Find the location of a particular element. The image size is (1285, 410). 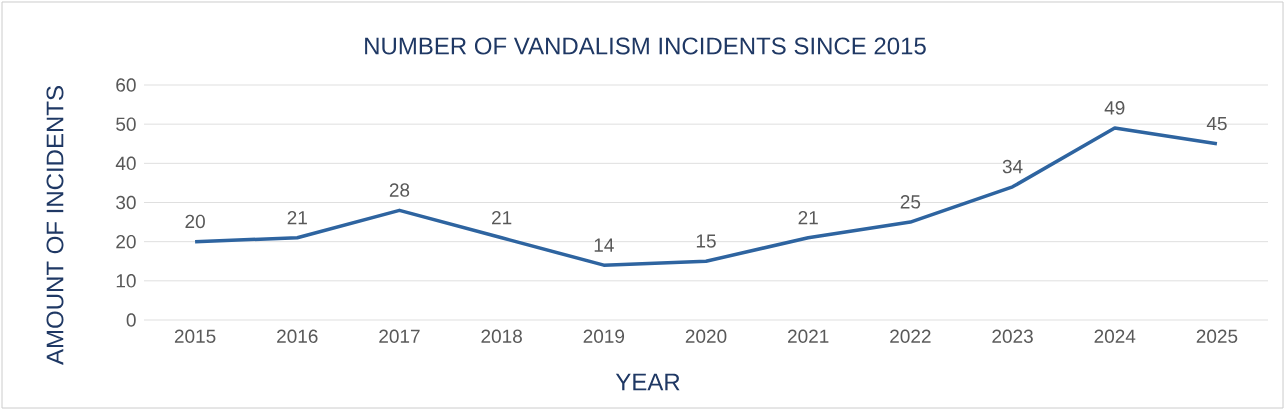

y-axis-title: AMOUNT OF INCIDENTS is located at coordinates (55, 225).